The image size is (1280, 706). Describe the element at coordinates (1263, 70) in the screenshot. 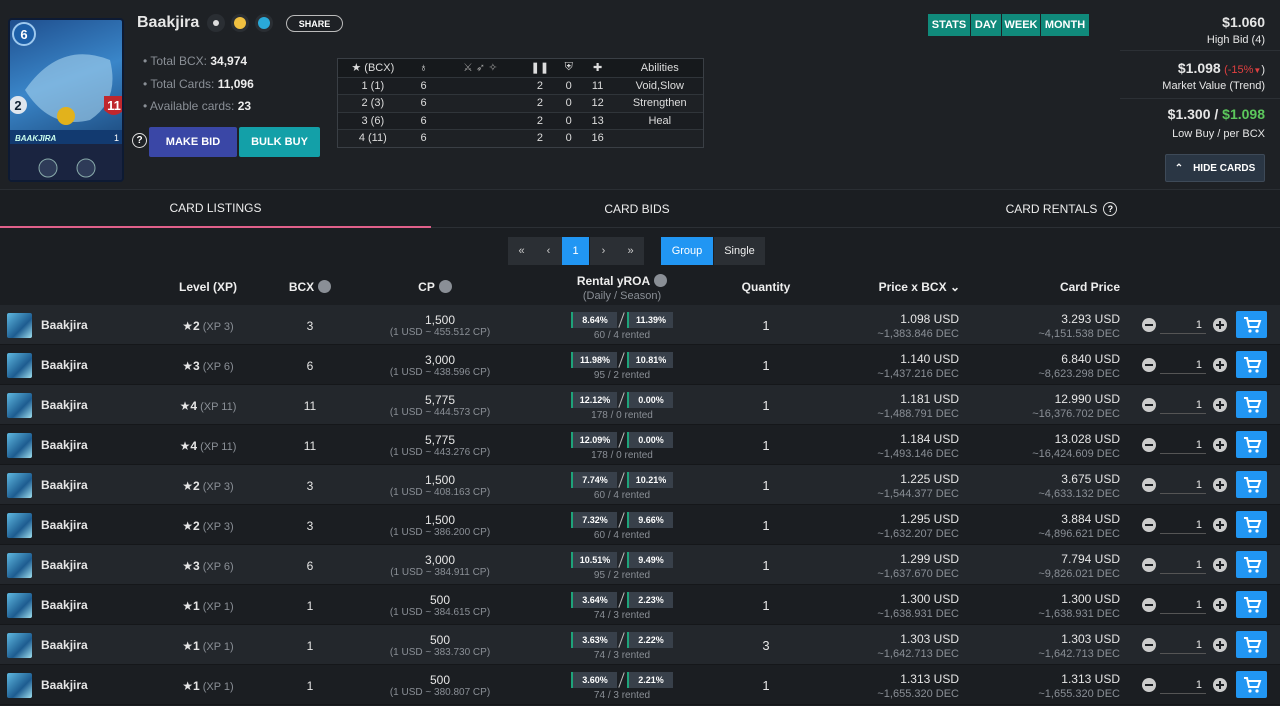

I see `market-trend-close: )` at that location.